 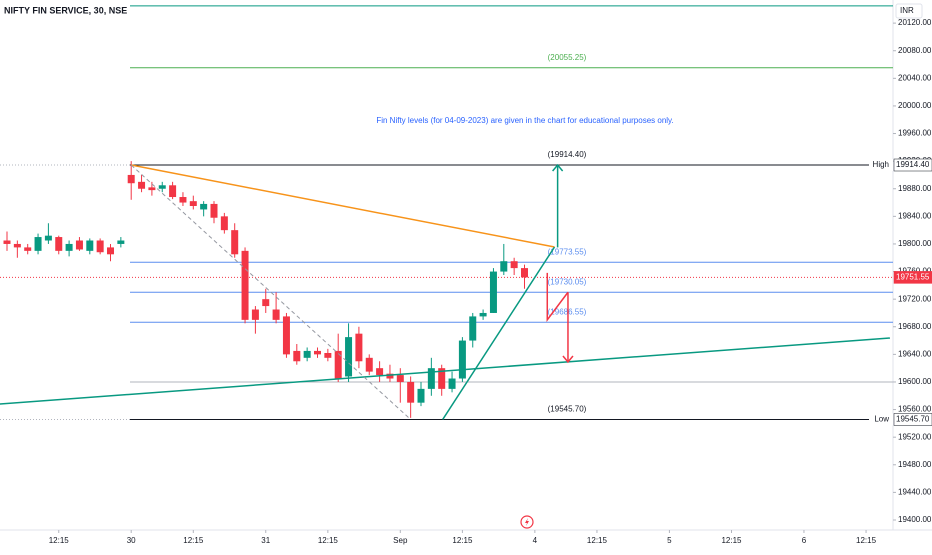 I want to click on x-tick-label: 5, so click(x=669, y=540).